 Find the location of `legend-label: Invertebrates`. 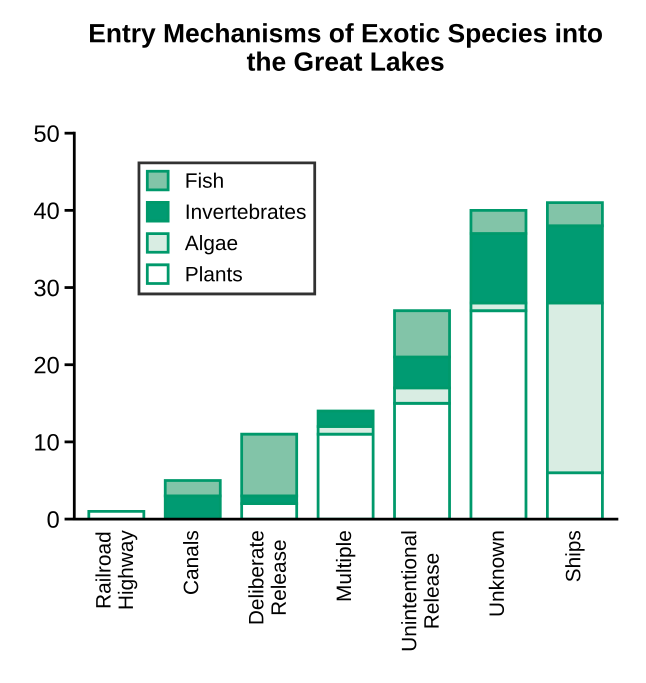

legend-label: Invertebrates is located at coordinates (246, 212).